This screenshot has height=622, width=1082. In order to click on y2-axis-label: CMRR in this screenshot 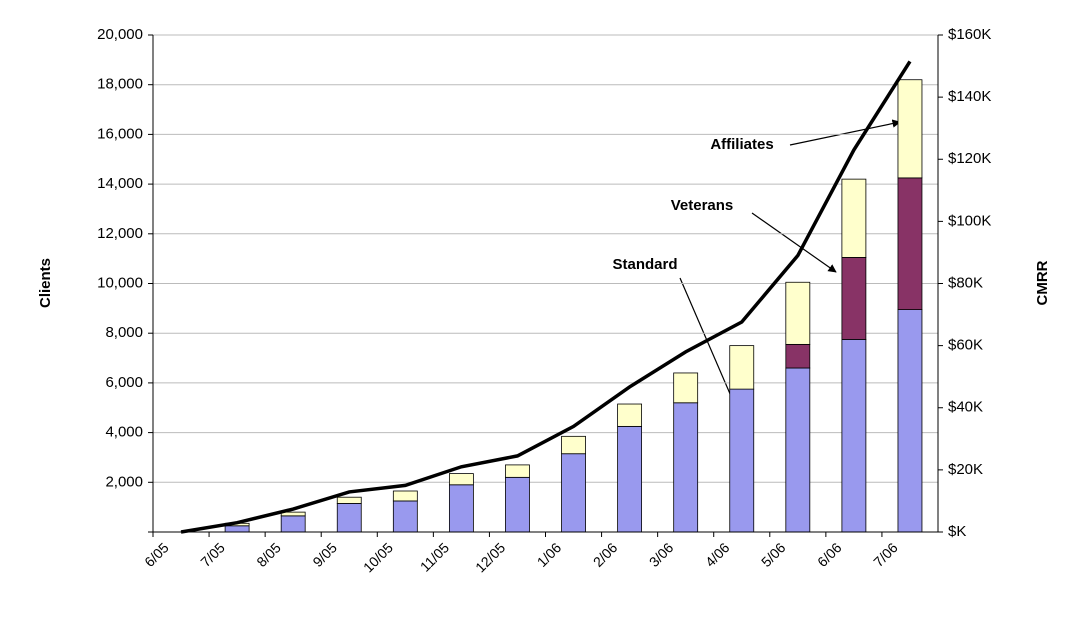, I will do `click(1042, 282)`.